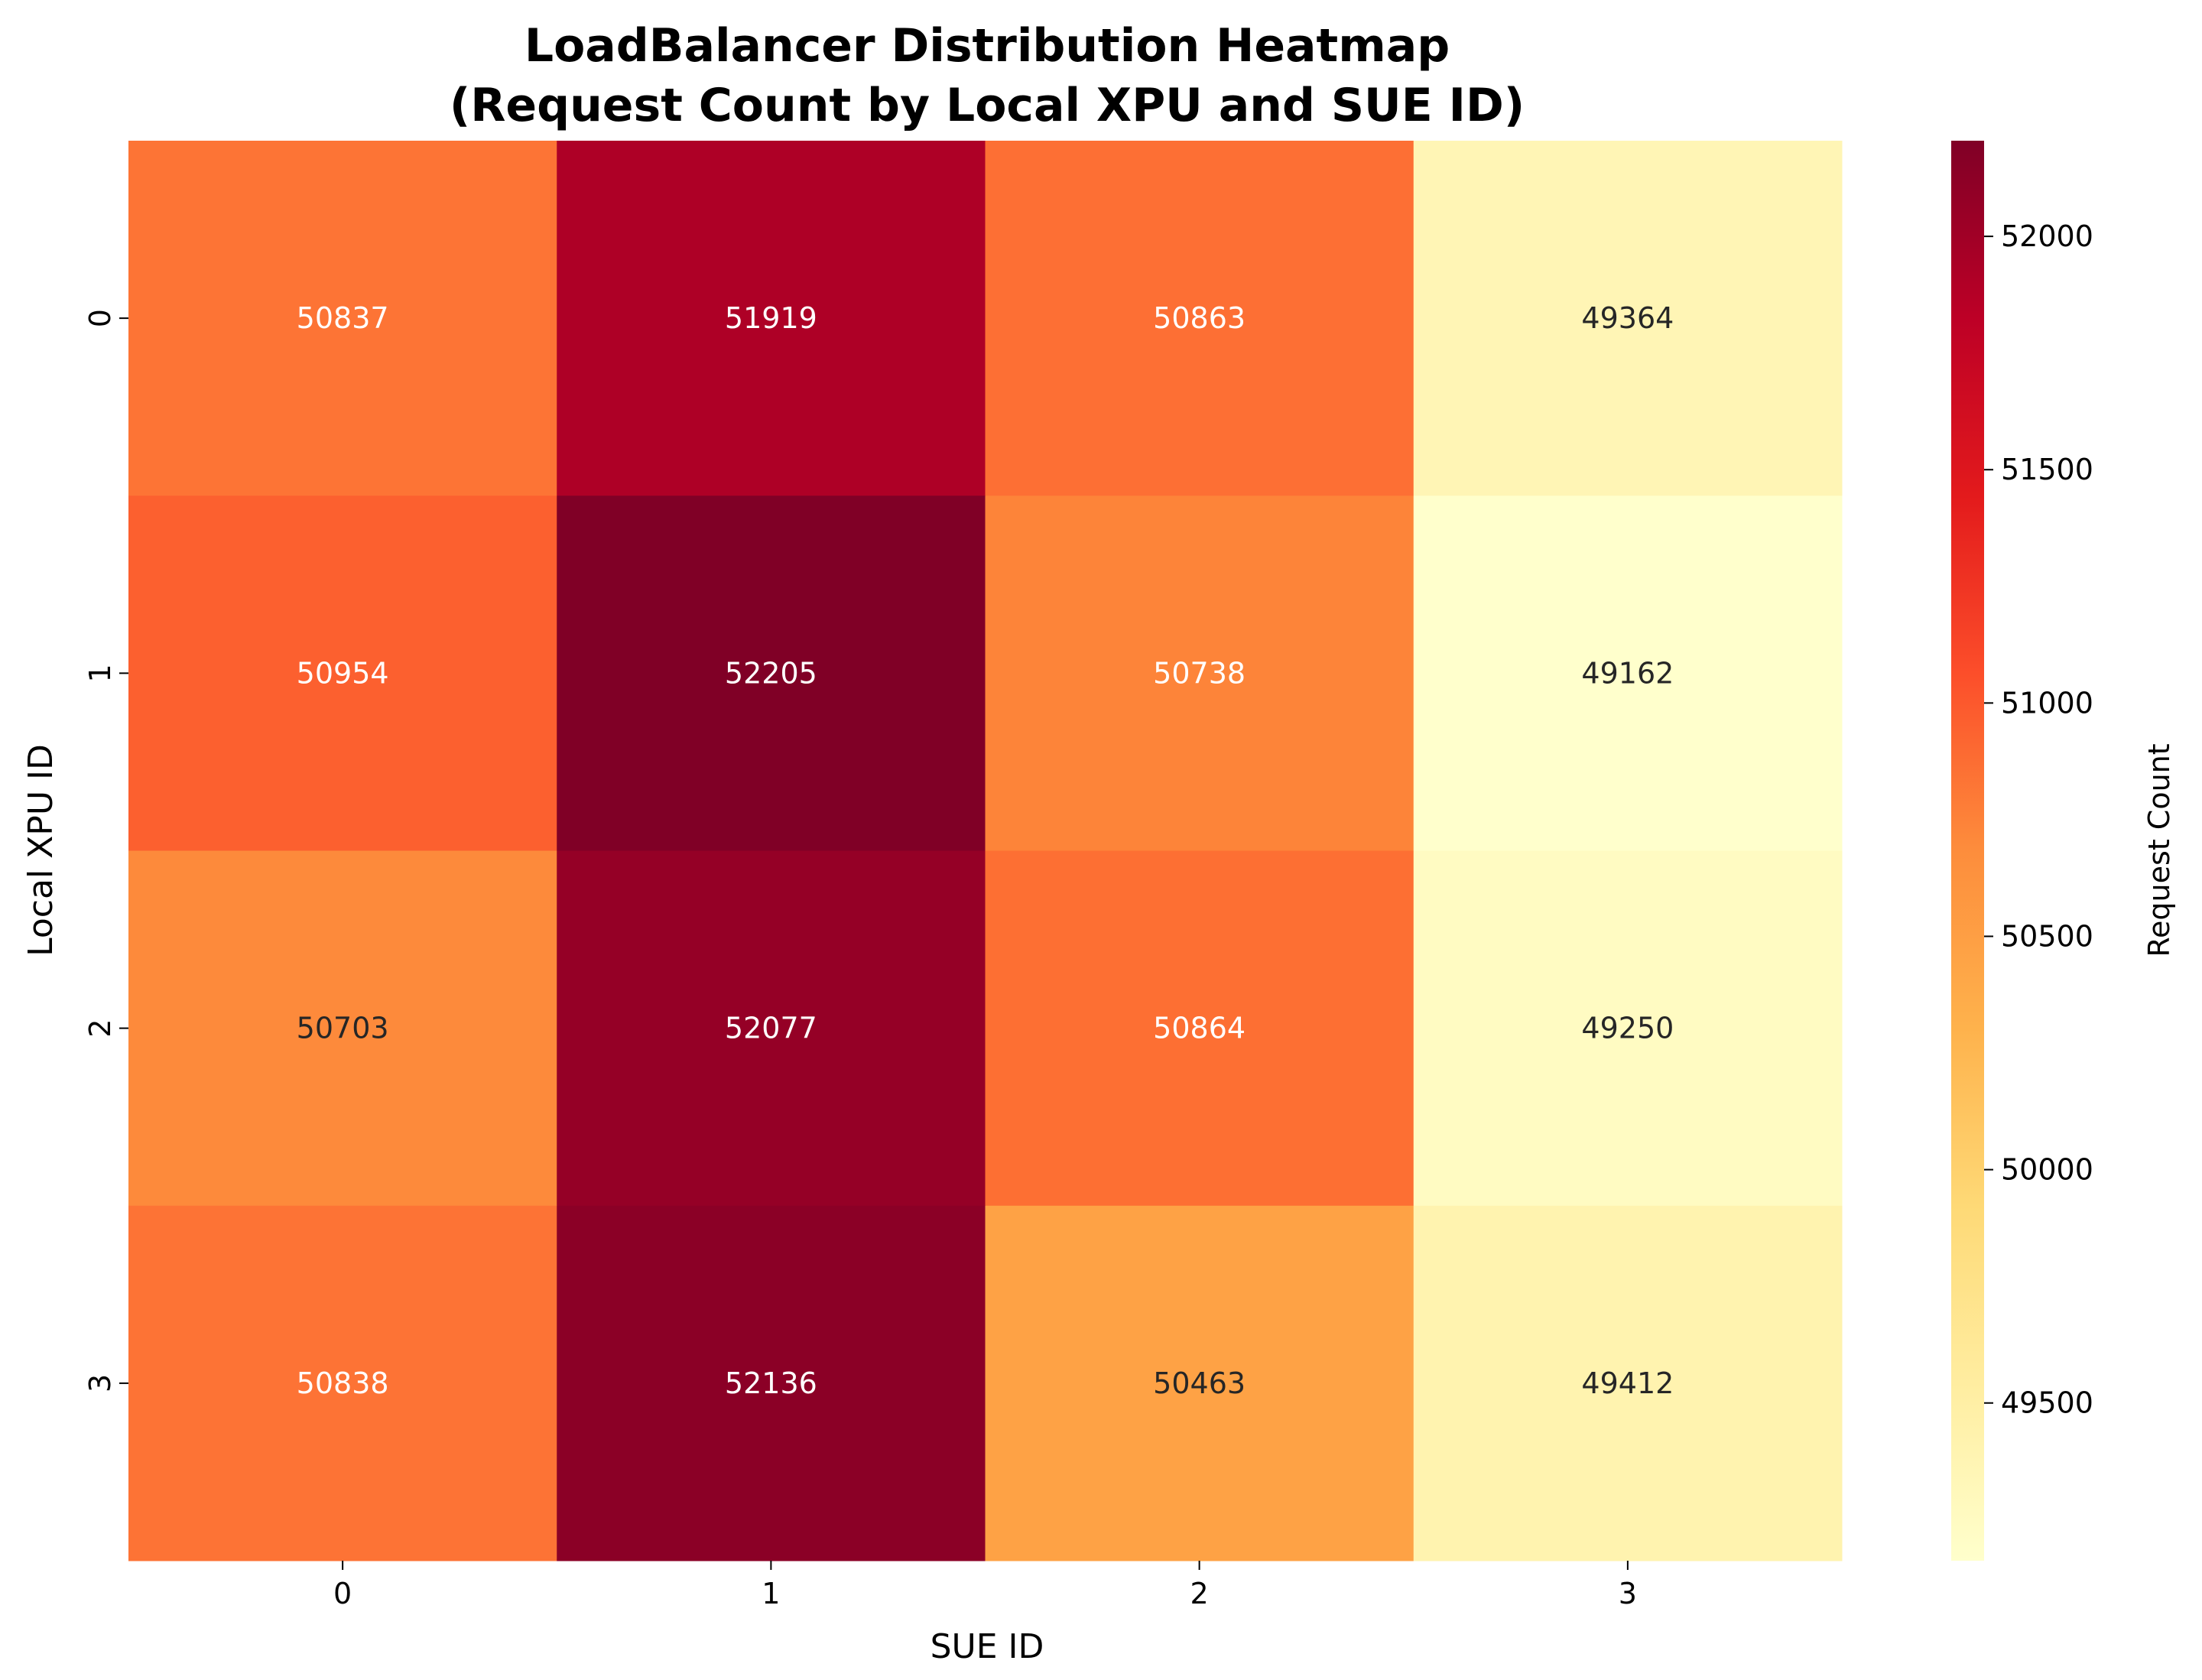 The width and height of the screenshot is (2202, 1680). Describe the element at coordinates (1199, 1593) in the screenshot. I see `x-tick-label: 2` at that location.